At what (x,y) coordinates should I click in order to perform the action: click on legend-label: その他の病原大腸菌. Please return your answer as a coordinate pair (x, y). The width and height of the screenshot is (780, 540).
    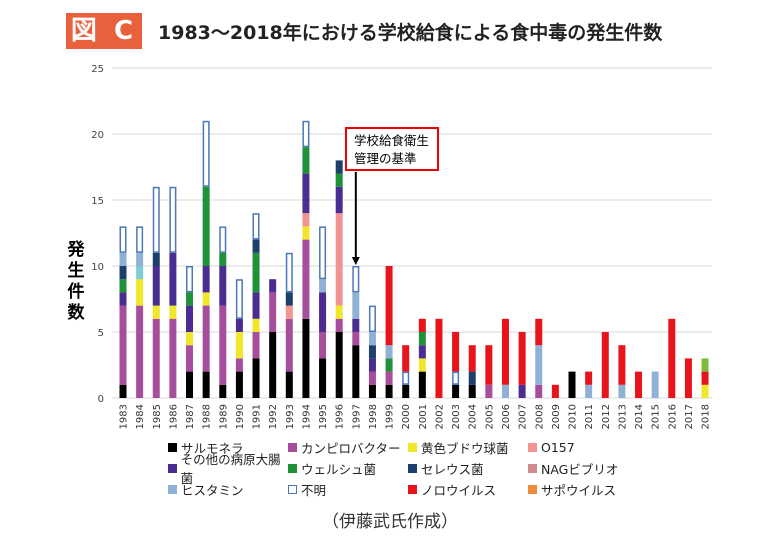
    Looking at the image, I should click on (230, 469).